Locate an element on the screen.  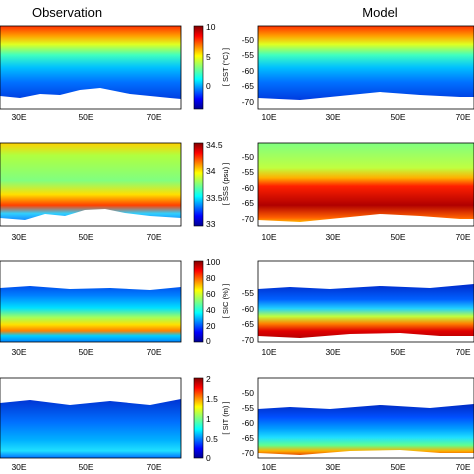
sst-obs-xtick: 70E is located at coordinates (153, 117).